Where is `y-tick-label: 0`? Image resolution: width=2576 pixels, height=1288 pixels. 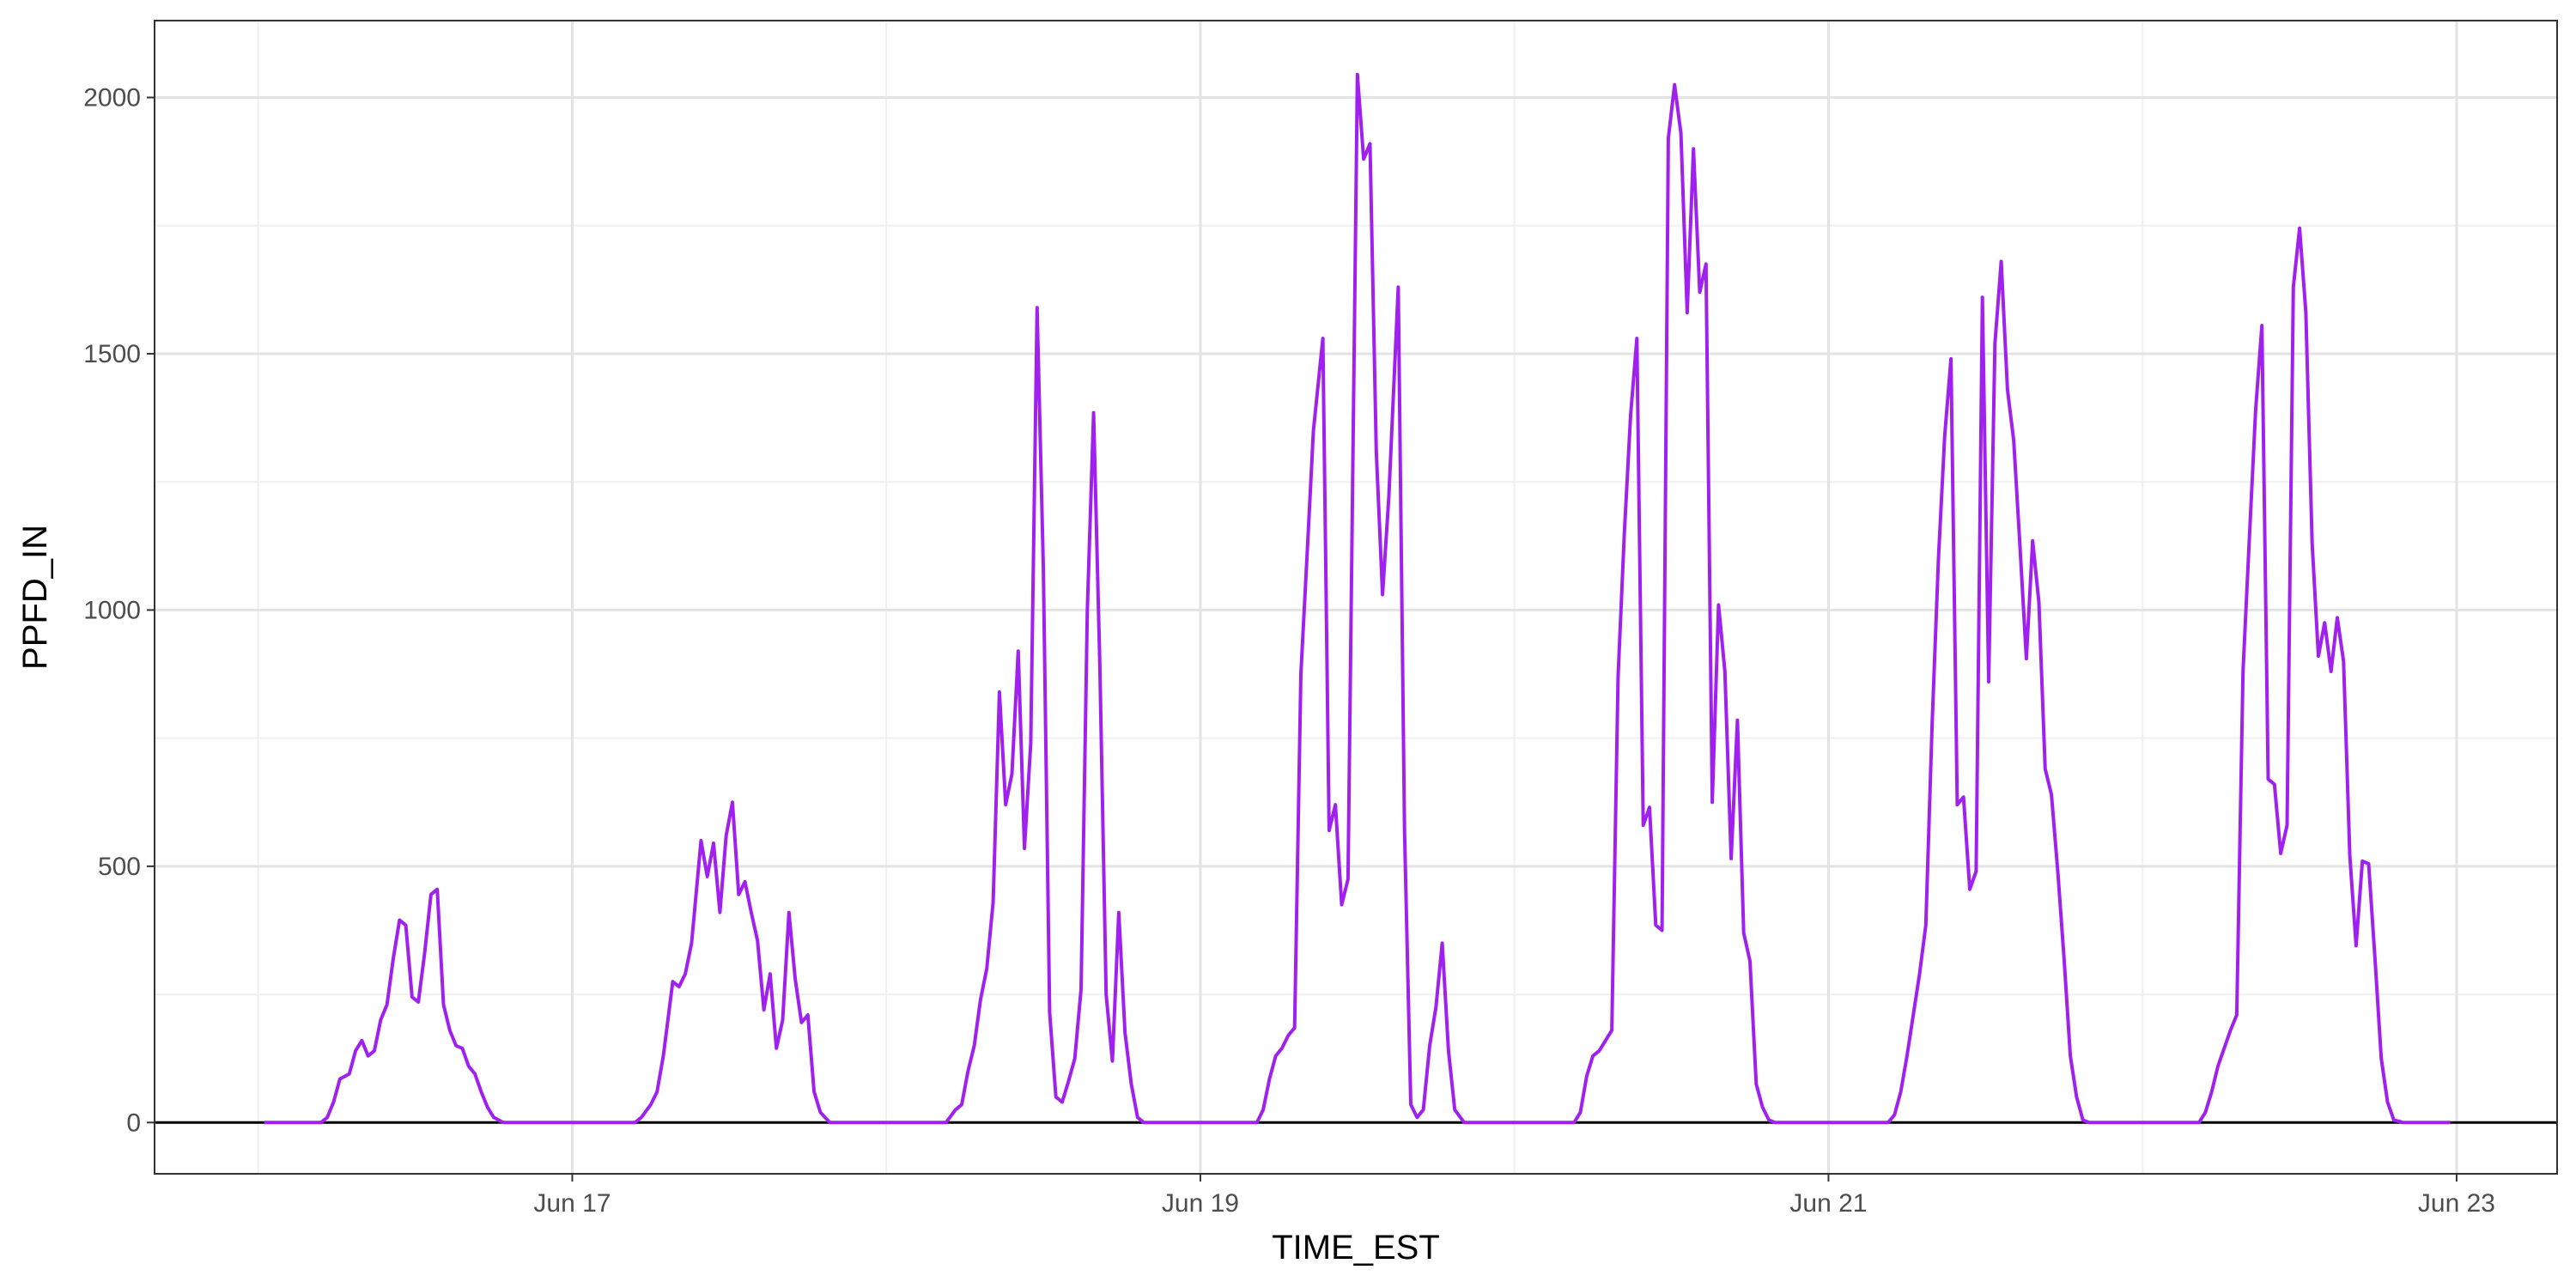
y-tick-label: 0 is located at coordinates (133, 1123).